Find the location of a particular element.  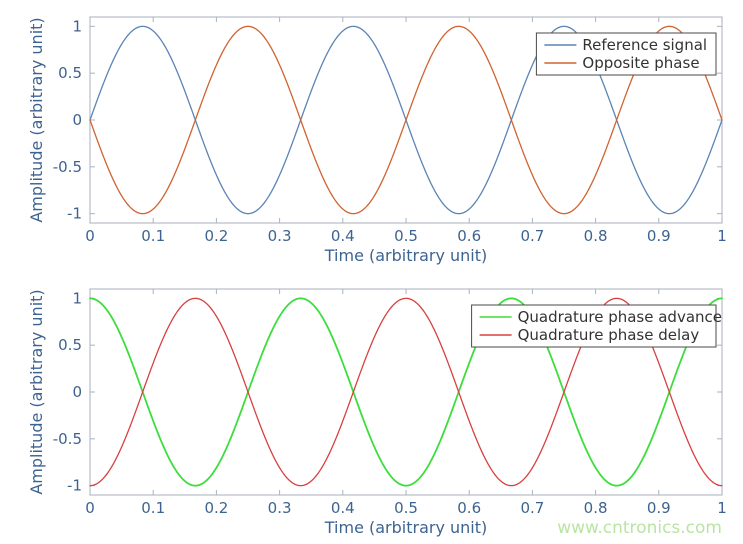

legend-label-1: Quadrature phase delay is located at coordinates (609, 335).